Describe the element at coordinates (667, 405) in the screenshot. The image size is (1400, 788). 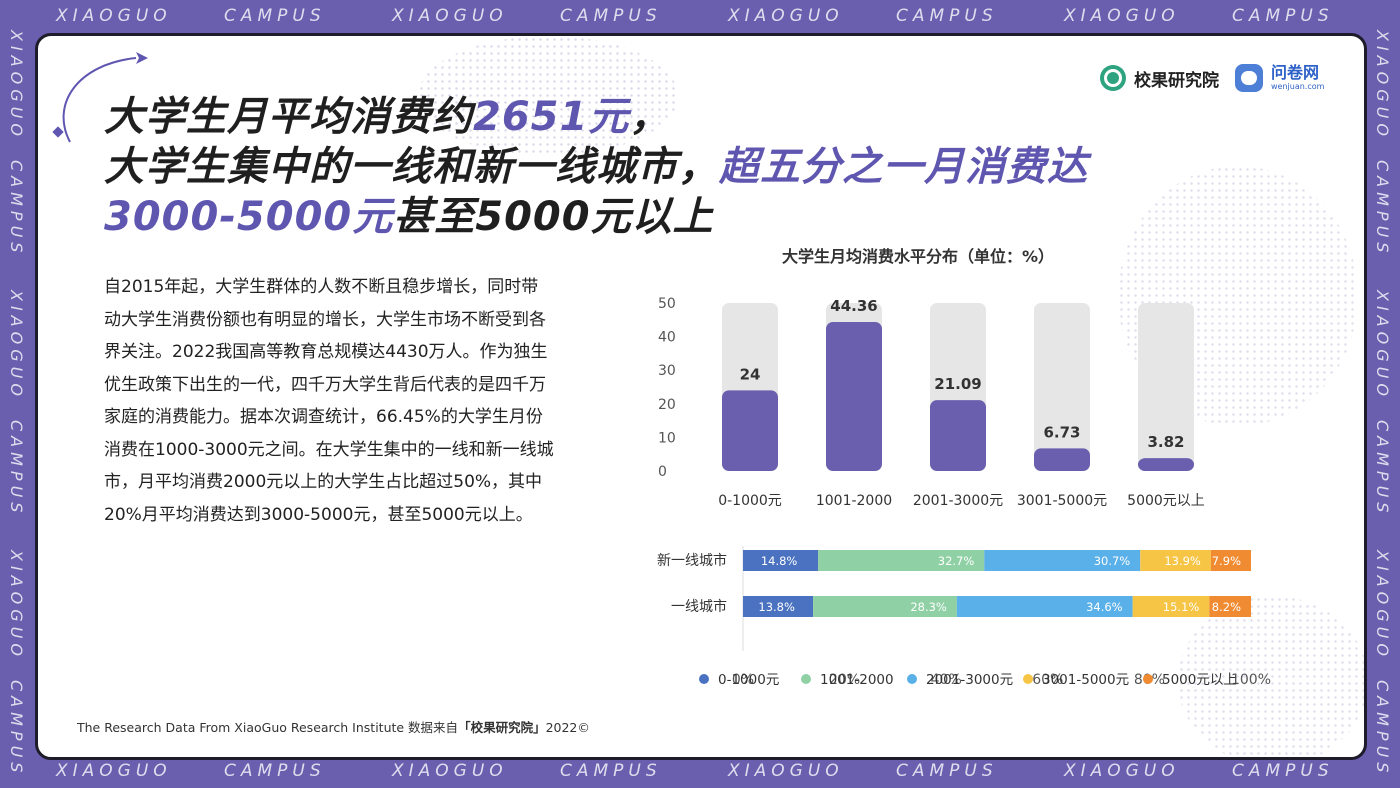
I see `y-tick-label: 20` at that location.